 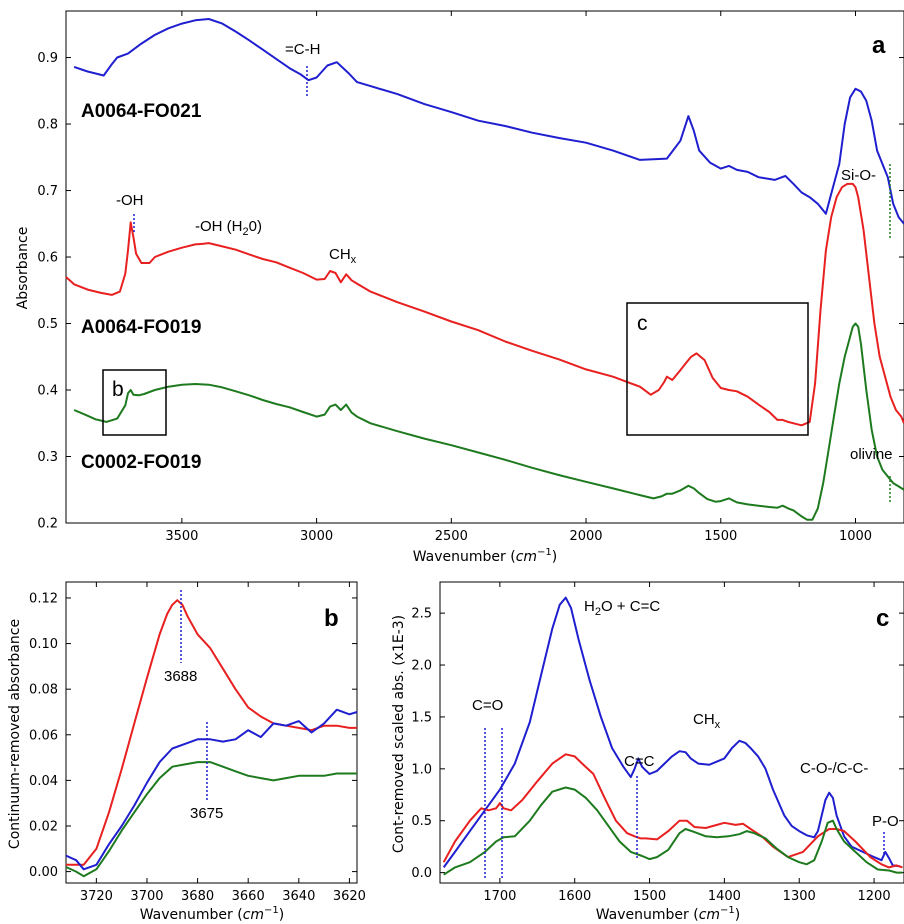 I want to click on sample-label-c0002-fo019: C0002-FO019, so click(x=141, y=462).